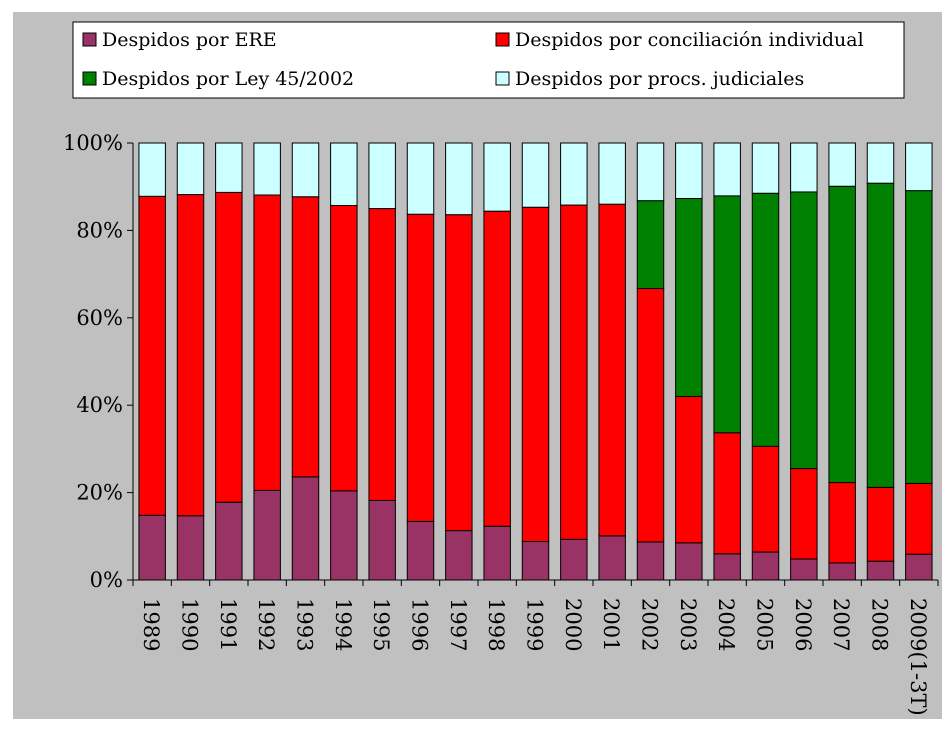 The image size is (947, 742). Describe the element at coordinates (841, 624) in the screenshot. I see `x-tick-label: 2007` at that location.